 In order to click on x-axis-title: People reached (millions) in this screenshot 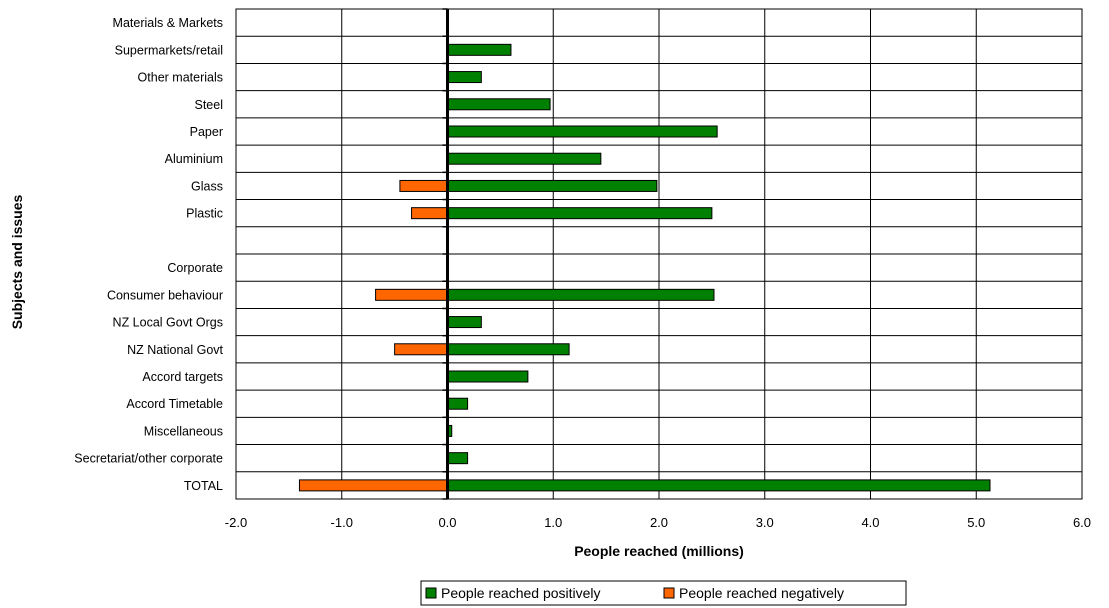, I will do `click(659, 551)`.